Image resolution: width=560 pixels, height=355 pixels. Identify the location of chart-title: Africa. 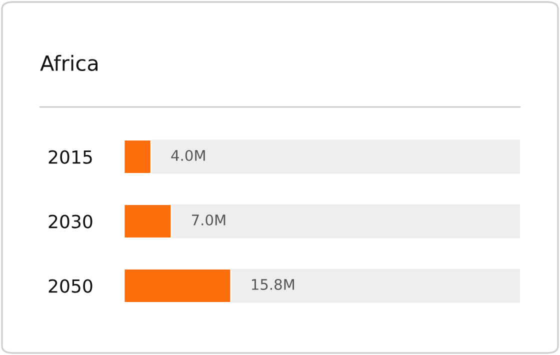
(69, 63).